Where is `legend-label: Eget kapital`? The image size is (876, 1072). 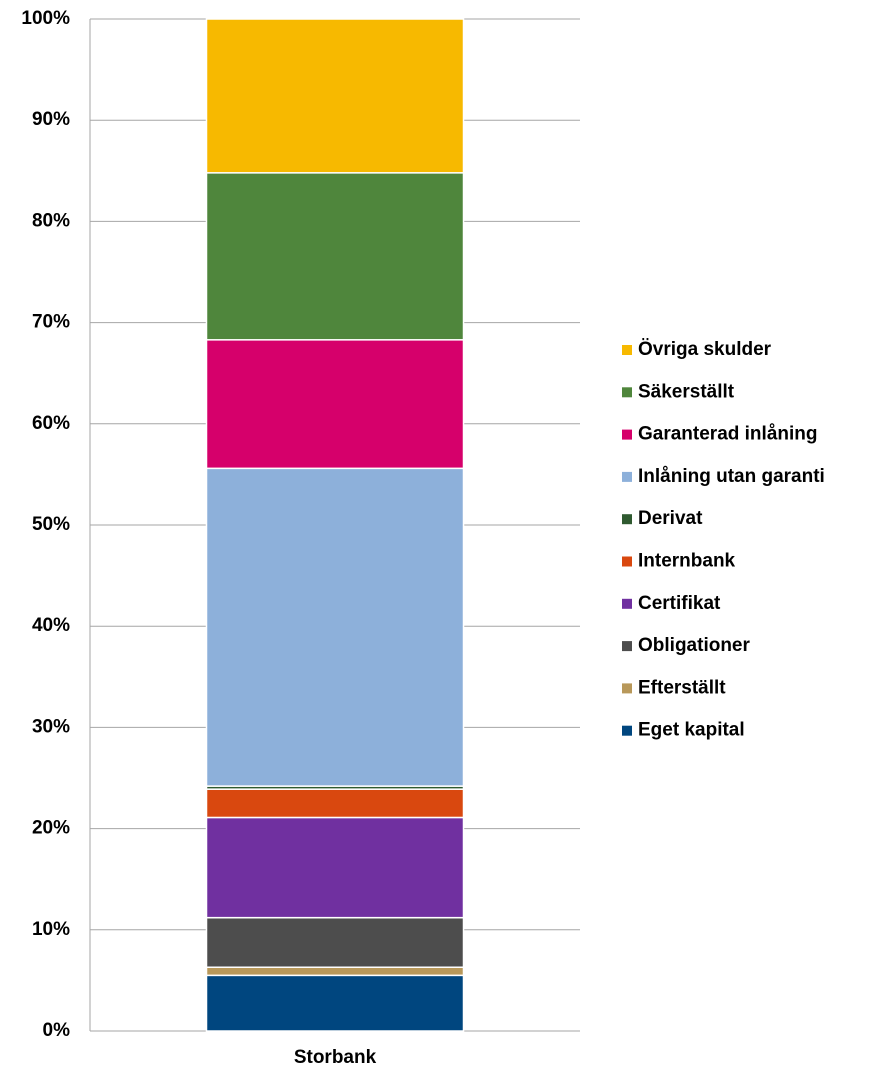 legend-label: Eget kapital is located at coordinates (691, 730).